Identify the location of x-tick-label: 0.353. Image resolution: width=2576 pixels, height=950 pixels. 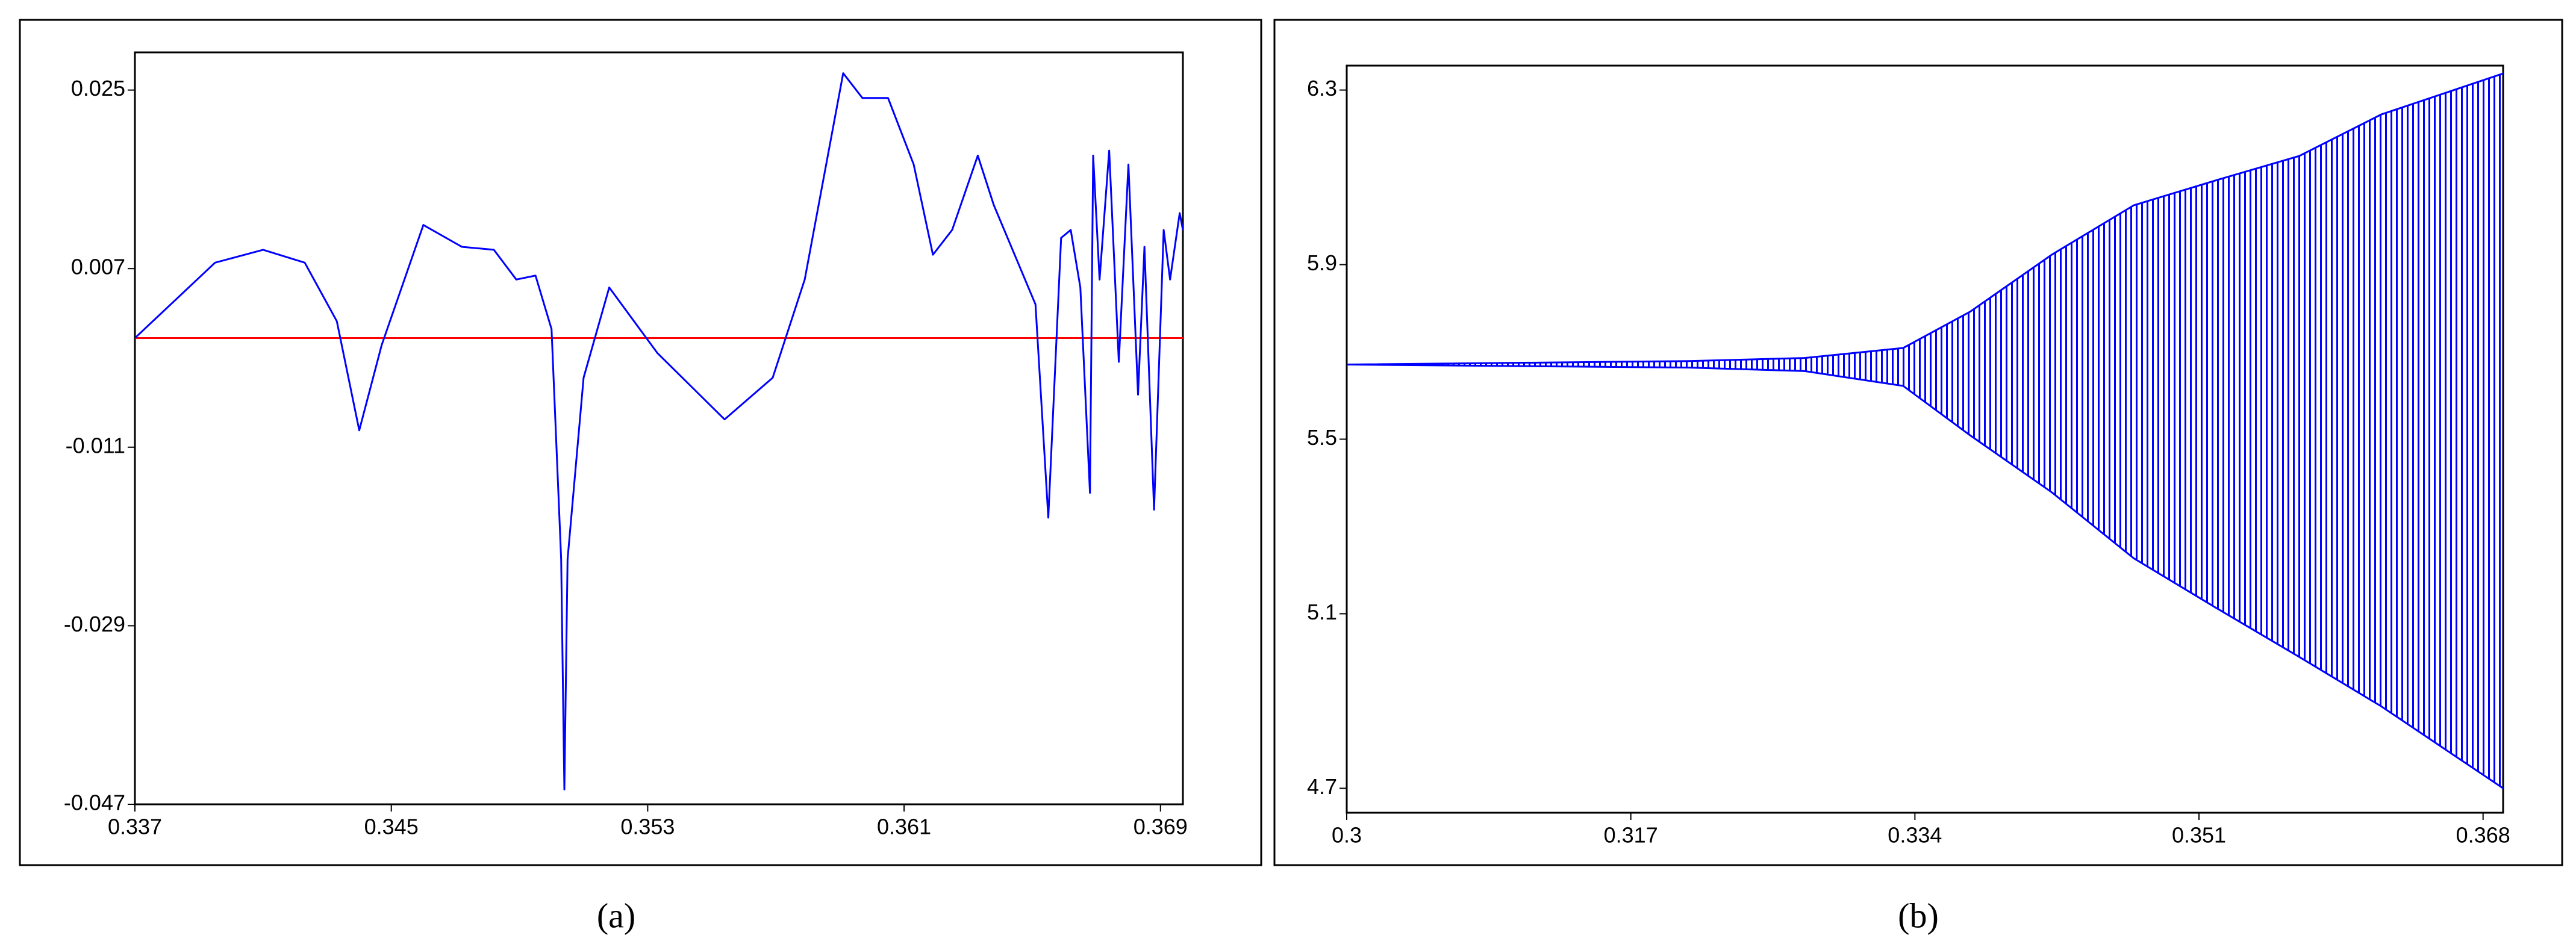
(647, 827).